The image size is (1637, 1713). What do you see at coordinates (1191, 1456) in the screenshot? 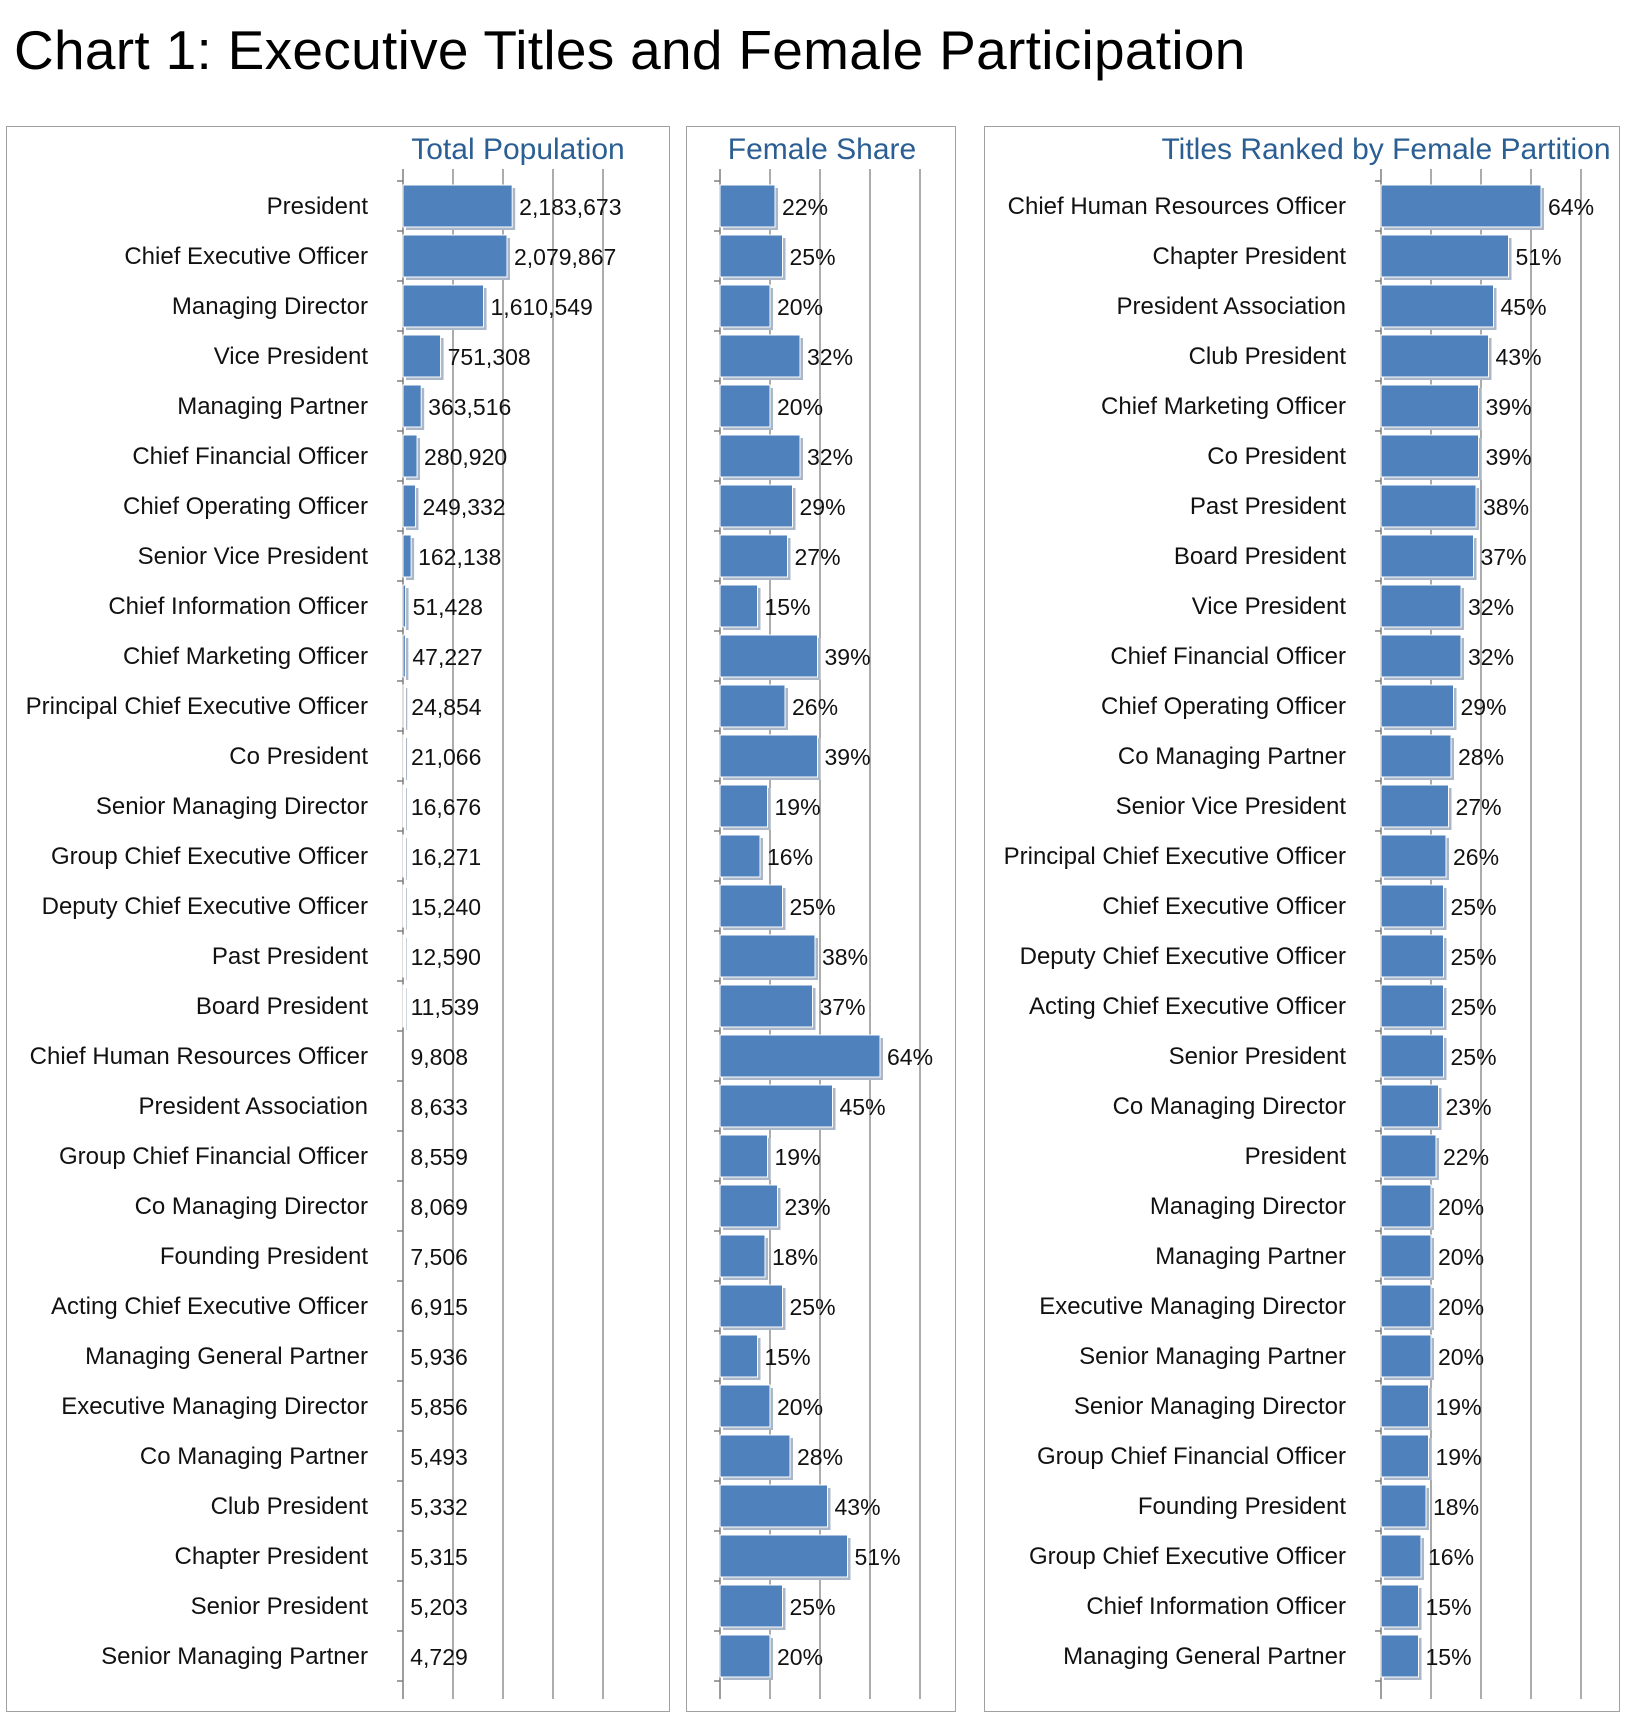
I see `category-label: Group Chief Financial Officer` at bounding box center [1191, 1456].